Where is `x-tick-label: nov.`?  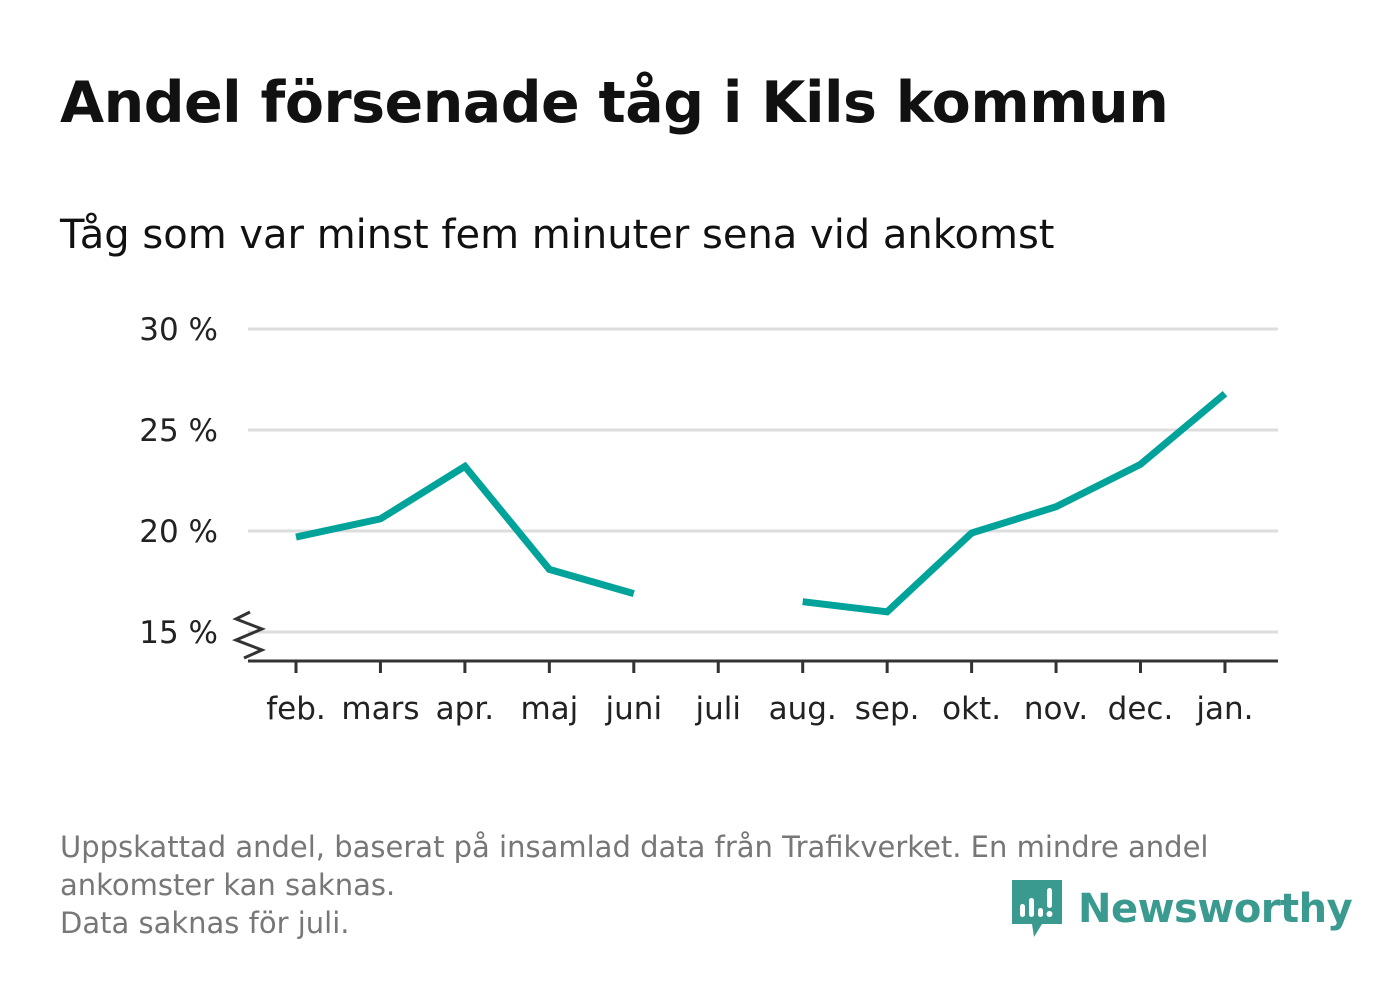 x-tick-label: nov. is located at coordinates (1056, 709).